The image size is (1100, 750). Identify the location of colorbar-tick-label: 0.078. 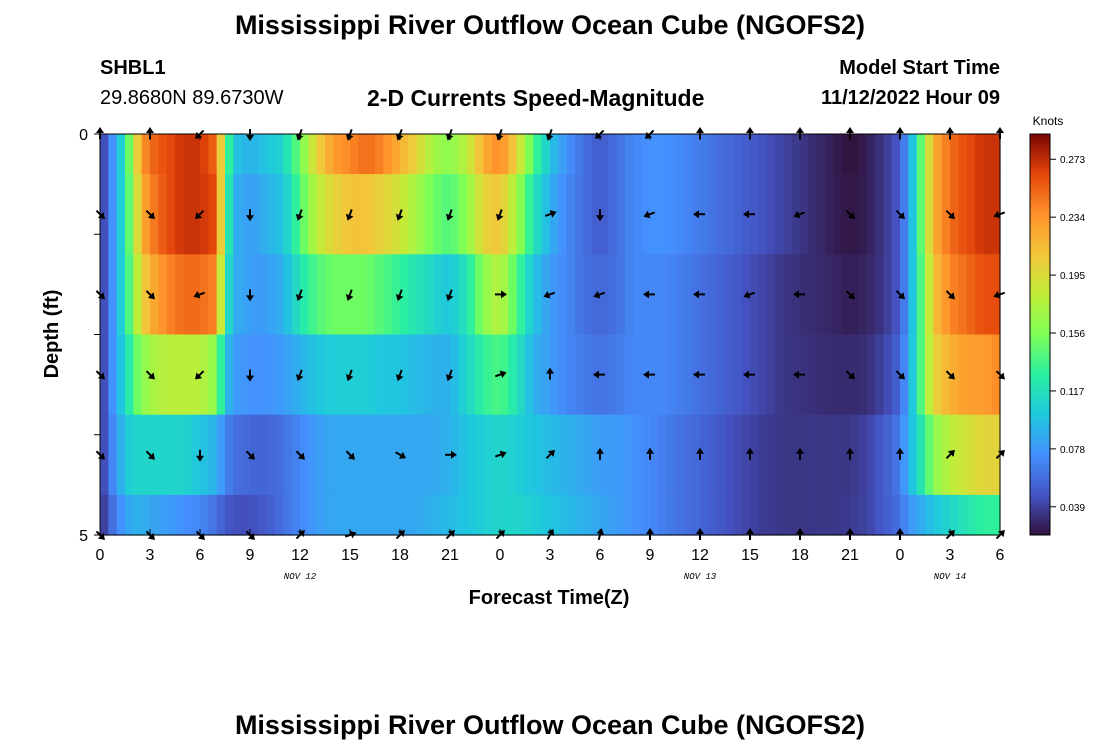
(1072, 450).